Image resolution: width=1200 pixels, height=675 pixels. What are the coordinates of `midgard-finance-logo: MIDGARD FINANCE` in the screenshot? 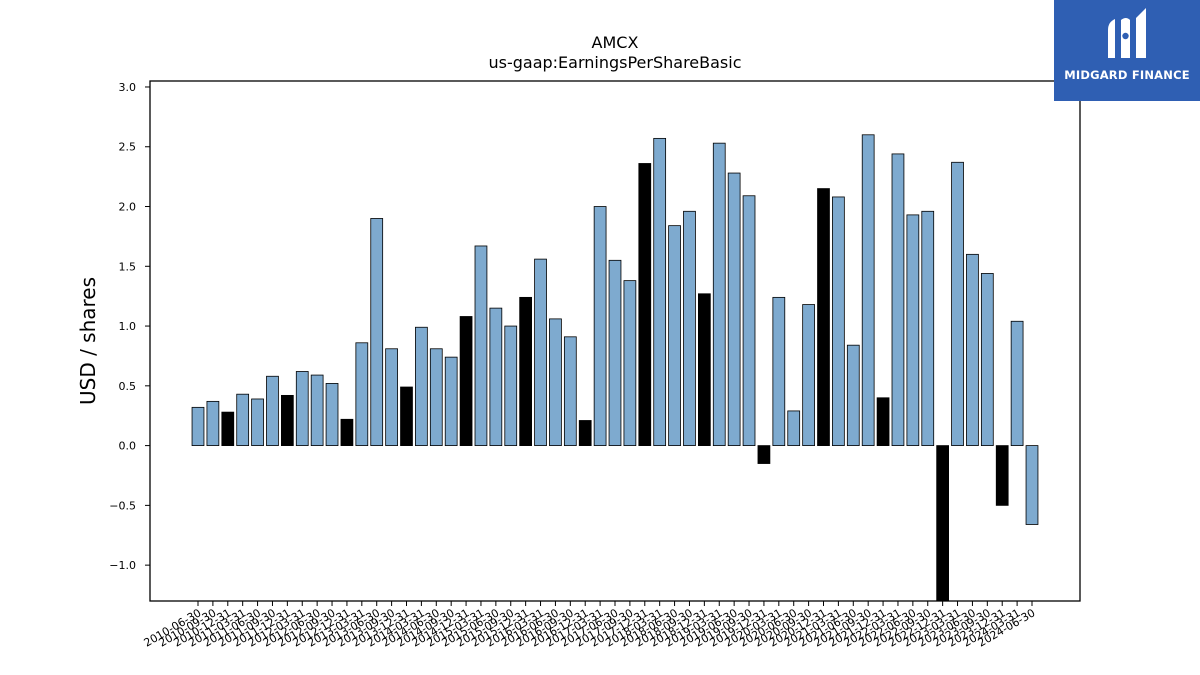 It's located at (1127, 50).